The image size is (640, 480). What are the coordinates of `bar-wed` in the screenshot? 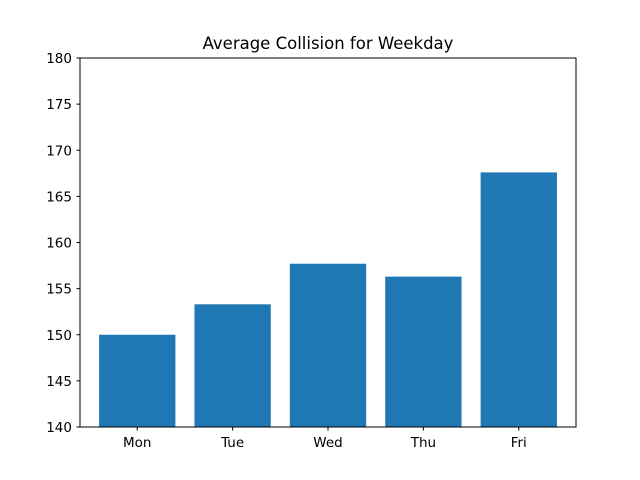 It's located at (328, 345).